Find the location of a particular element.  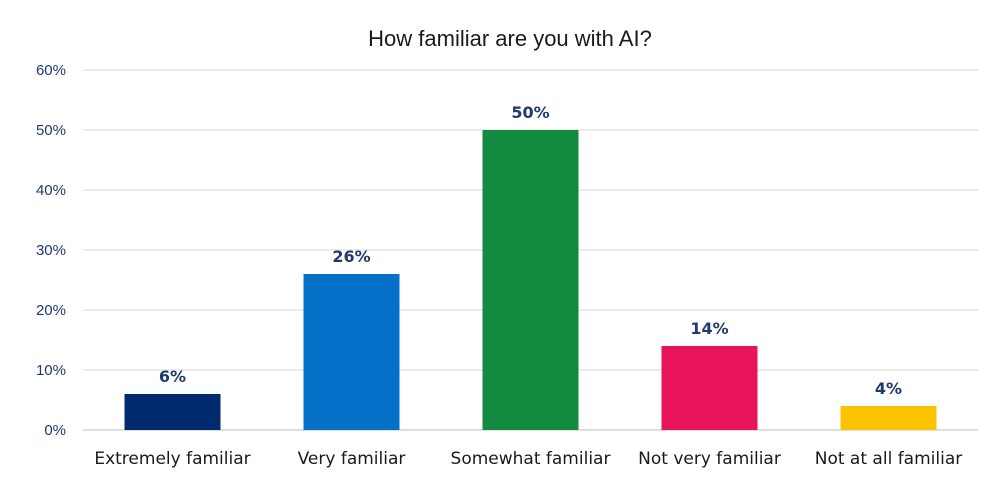

data-label: 6% is located at coordinates (172, 376).